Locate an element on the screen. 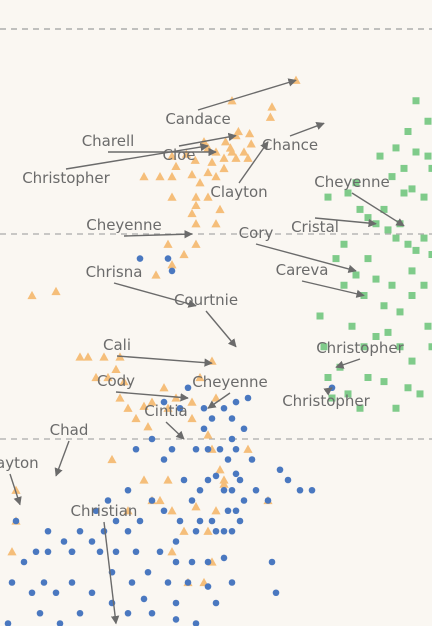  annotation-label: Chrisna is located at coordinates (114, 272).